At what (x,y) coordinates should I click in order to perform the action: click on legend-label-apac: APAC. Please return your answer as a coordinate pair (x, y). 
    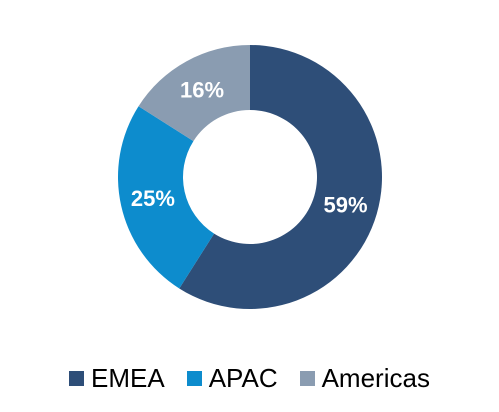
    Looking at the image, I should click on (243, 377).